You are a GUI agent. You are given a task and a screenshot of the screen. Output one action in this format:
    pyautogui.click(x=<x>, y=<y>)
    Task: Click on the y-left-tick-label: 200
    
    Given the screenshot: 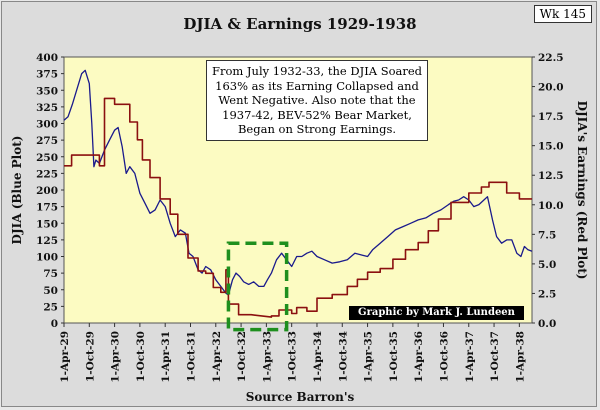 What is the action you would take?
    pyautogui.click(x=47, y=191)
    